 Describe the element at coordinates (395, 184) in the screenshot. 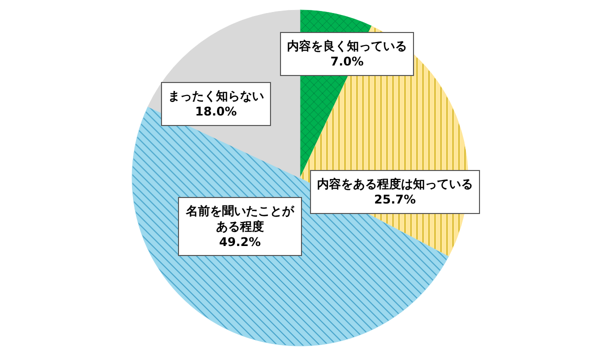

I see `slice-label: 内容をある程度は知っている` at that location.